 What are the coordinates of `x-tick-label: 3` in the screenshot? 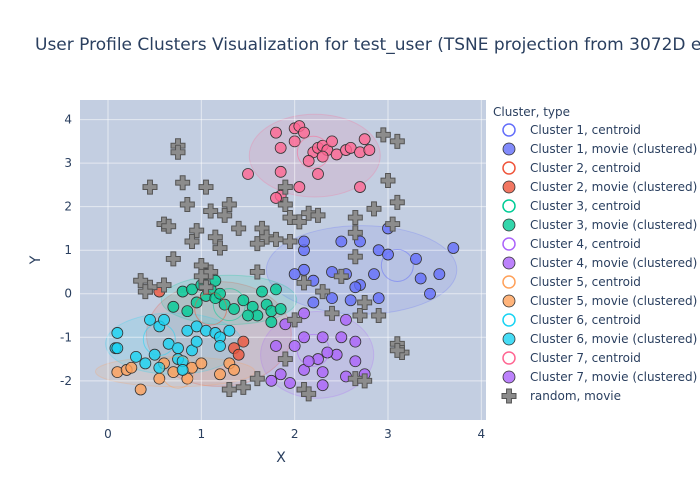 It's located at (388, 434).